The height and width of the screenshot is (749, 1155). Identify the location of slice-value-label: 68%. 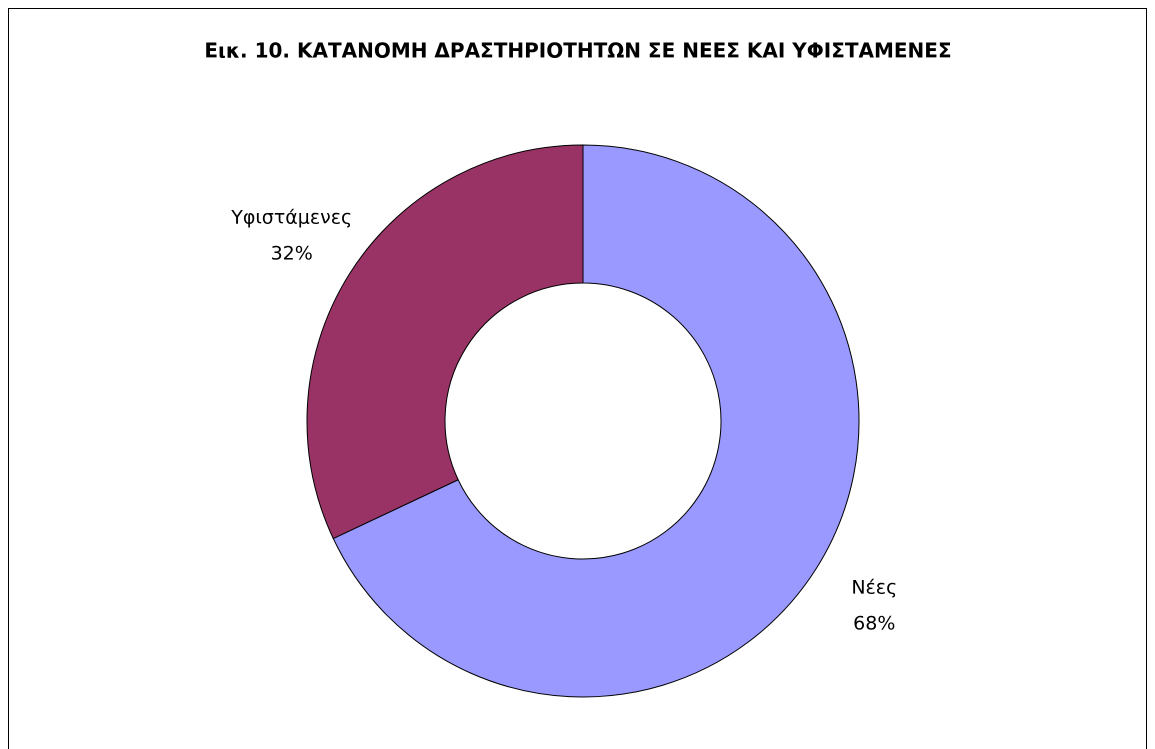
(874, 623).